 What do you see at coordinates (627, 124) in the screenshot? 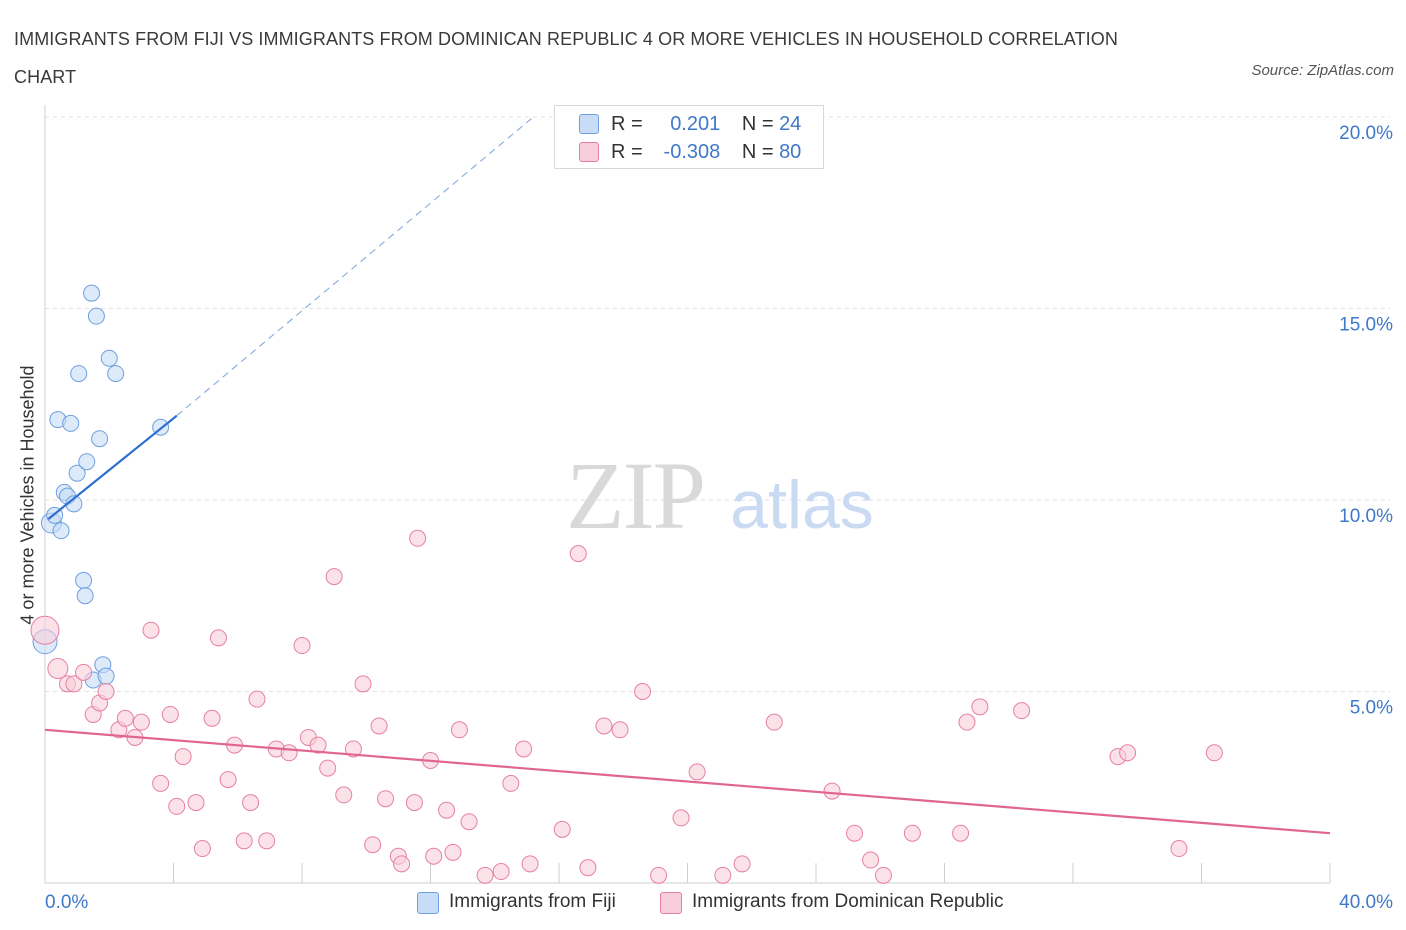
I see `fiji-r-label: R =` at bounding box center [627, 124].